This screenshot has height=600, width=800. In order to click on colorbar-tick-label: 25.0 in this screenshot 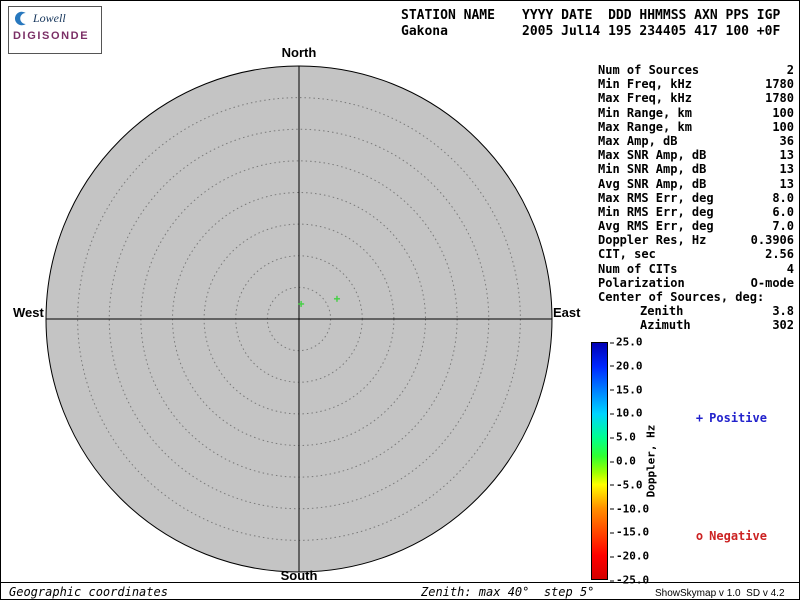, I will do `click(626, 342)`.